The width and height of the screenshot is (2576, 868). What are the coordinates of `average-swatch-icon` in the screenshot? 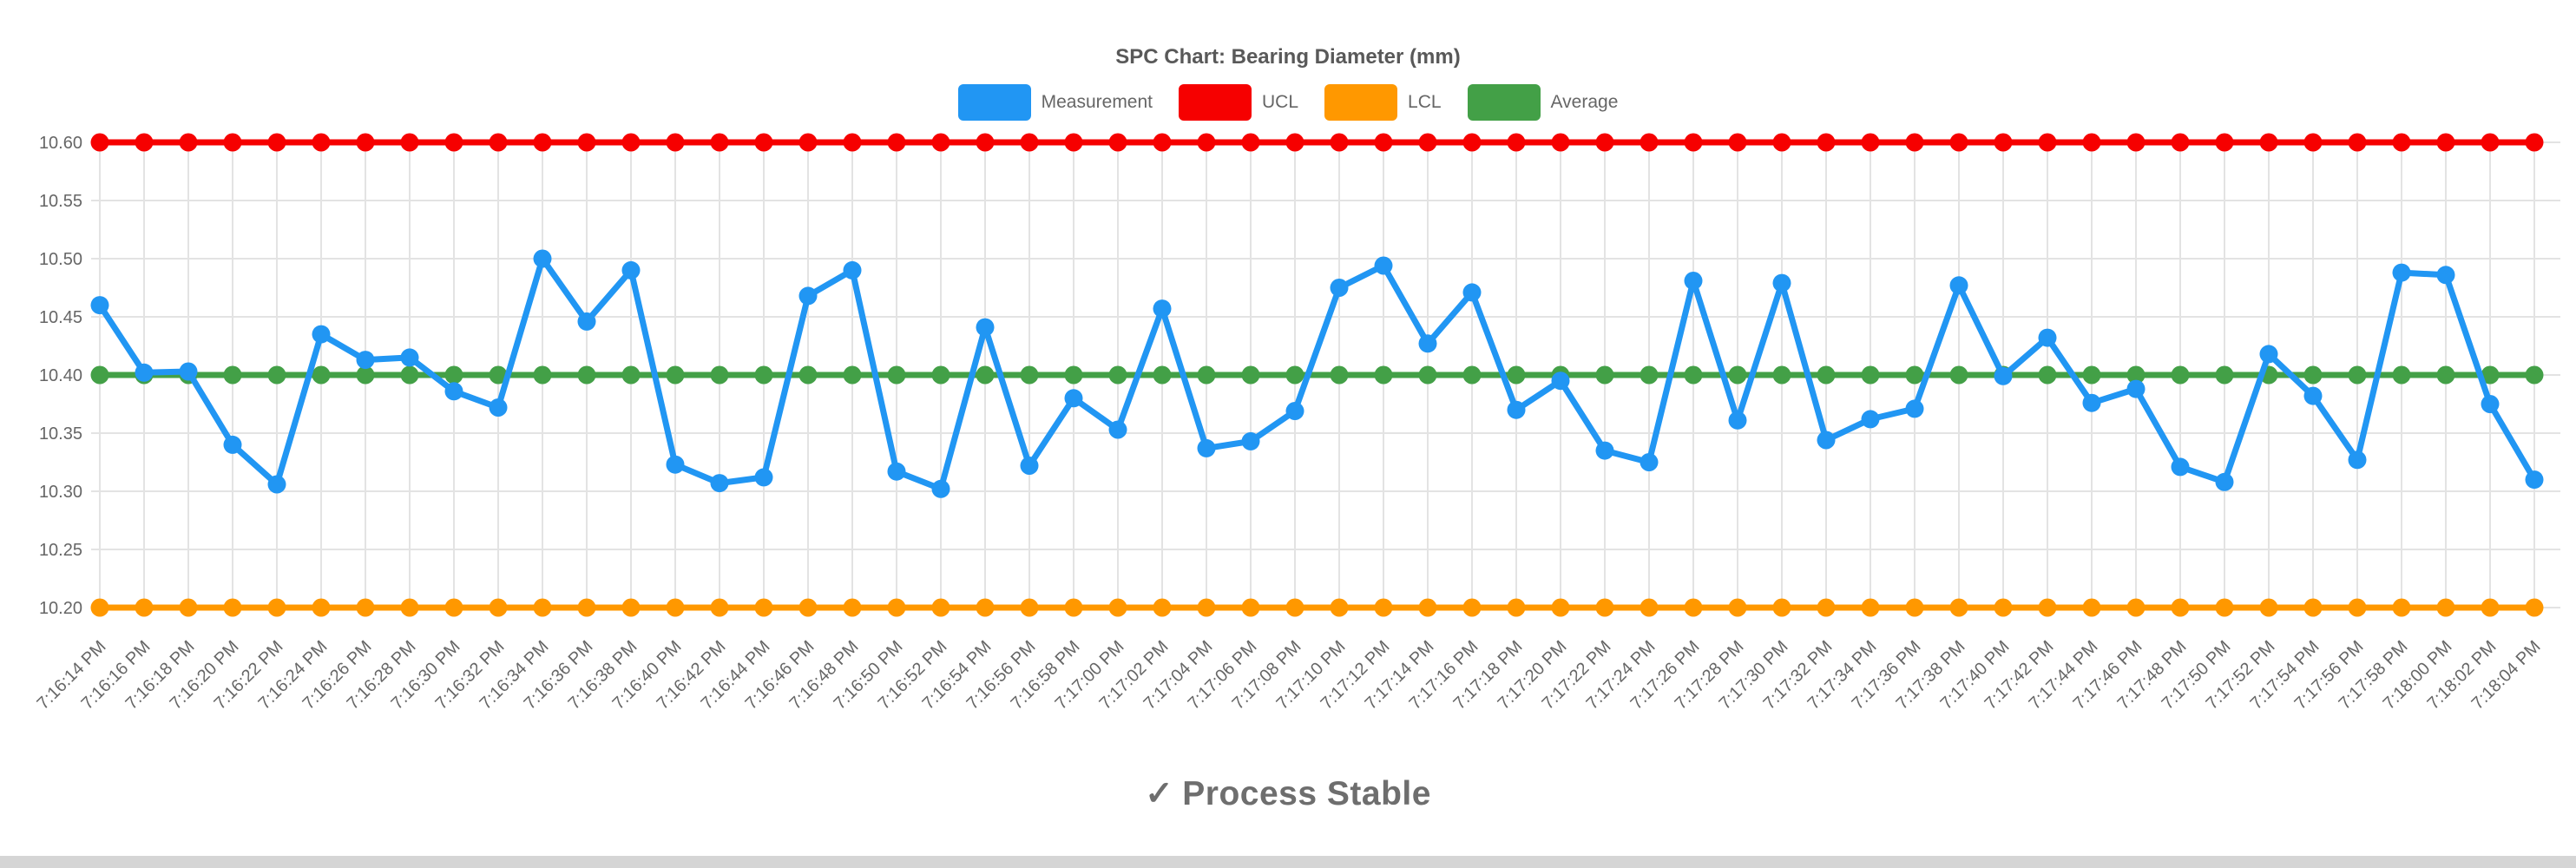 It's located at (1504, 102).